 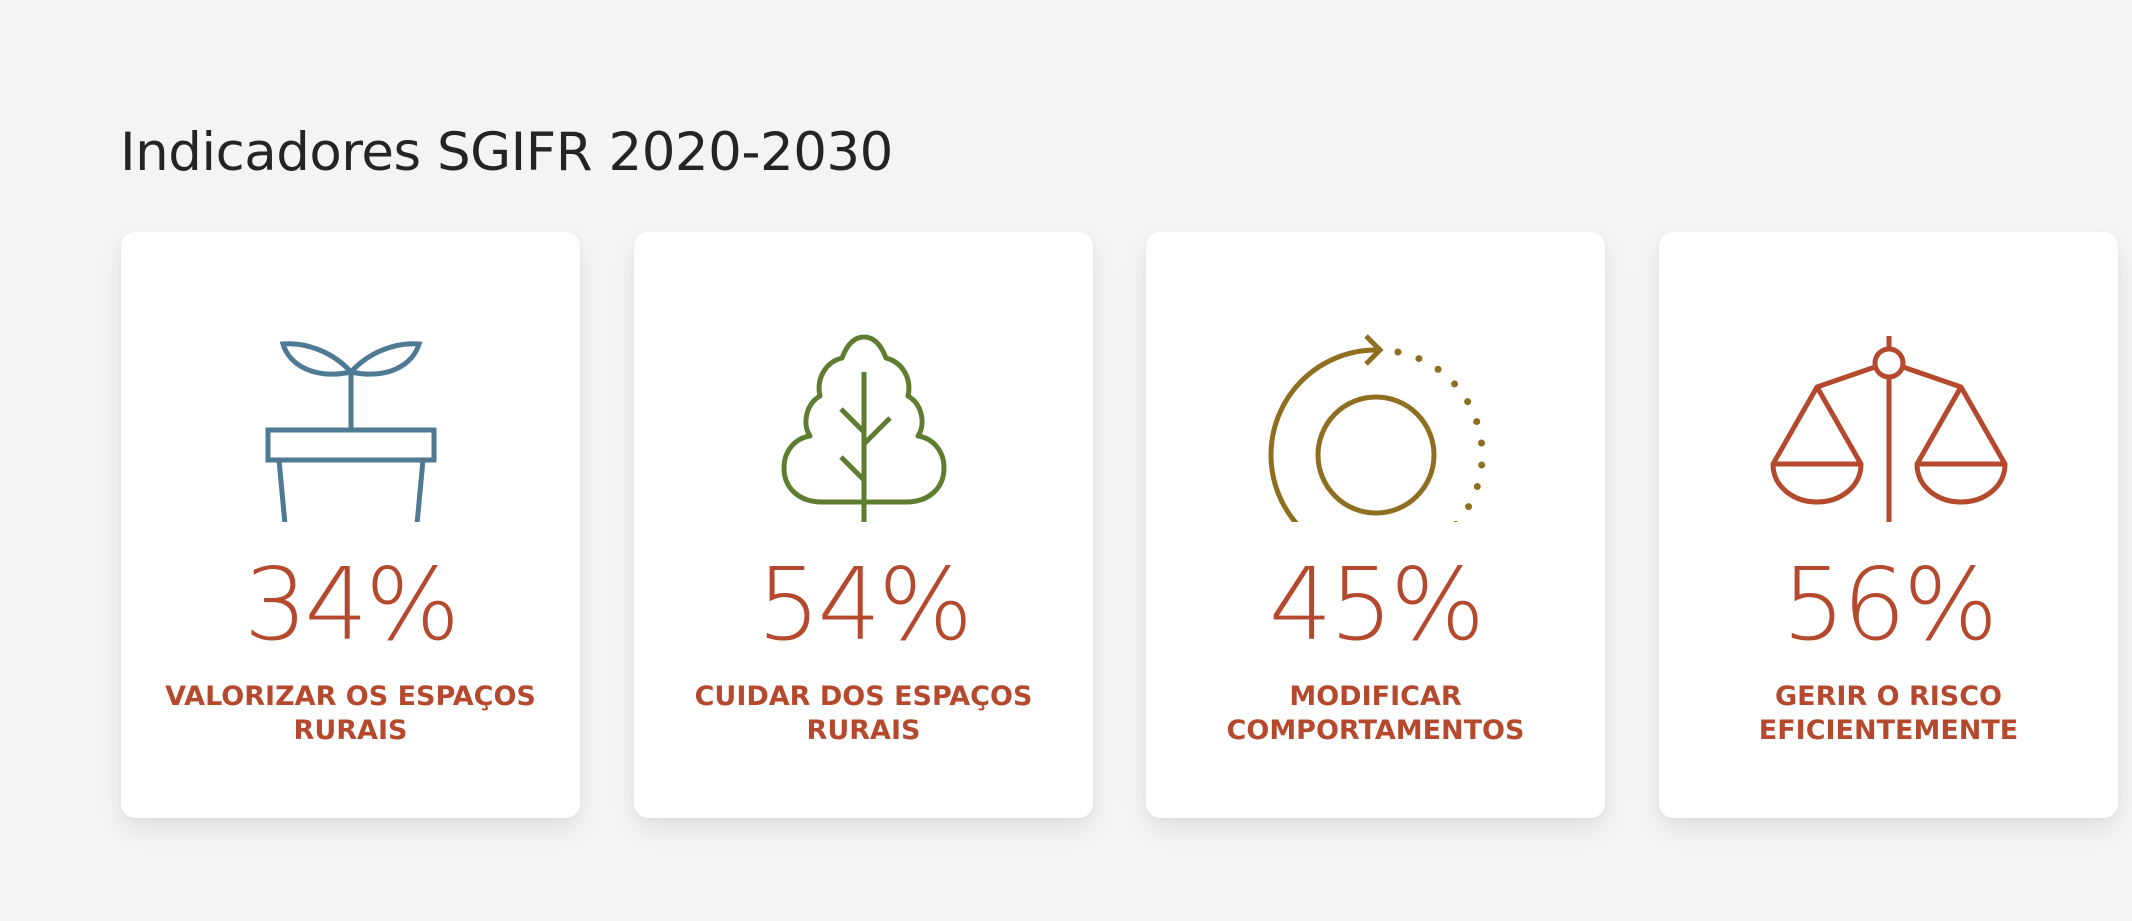 I want to click on indicator-card-modificar: 45% MODIFICAR COMPORTAMENTOS, so click(x=1375, y=525).